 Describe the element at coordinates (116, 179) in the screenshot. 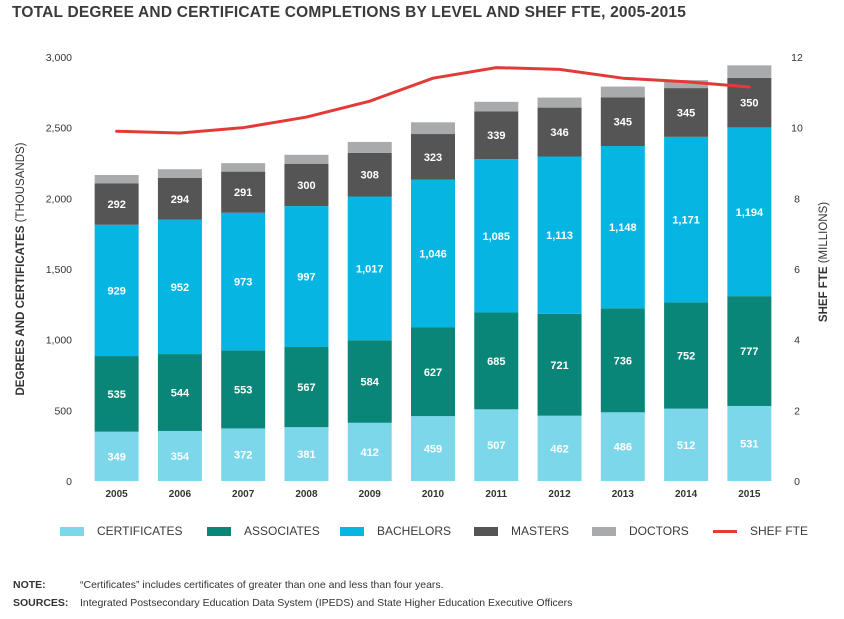

I see `bar-doctors-2005` at that location.